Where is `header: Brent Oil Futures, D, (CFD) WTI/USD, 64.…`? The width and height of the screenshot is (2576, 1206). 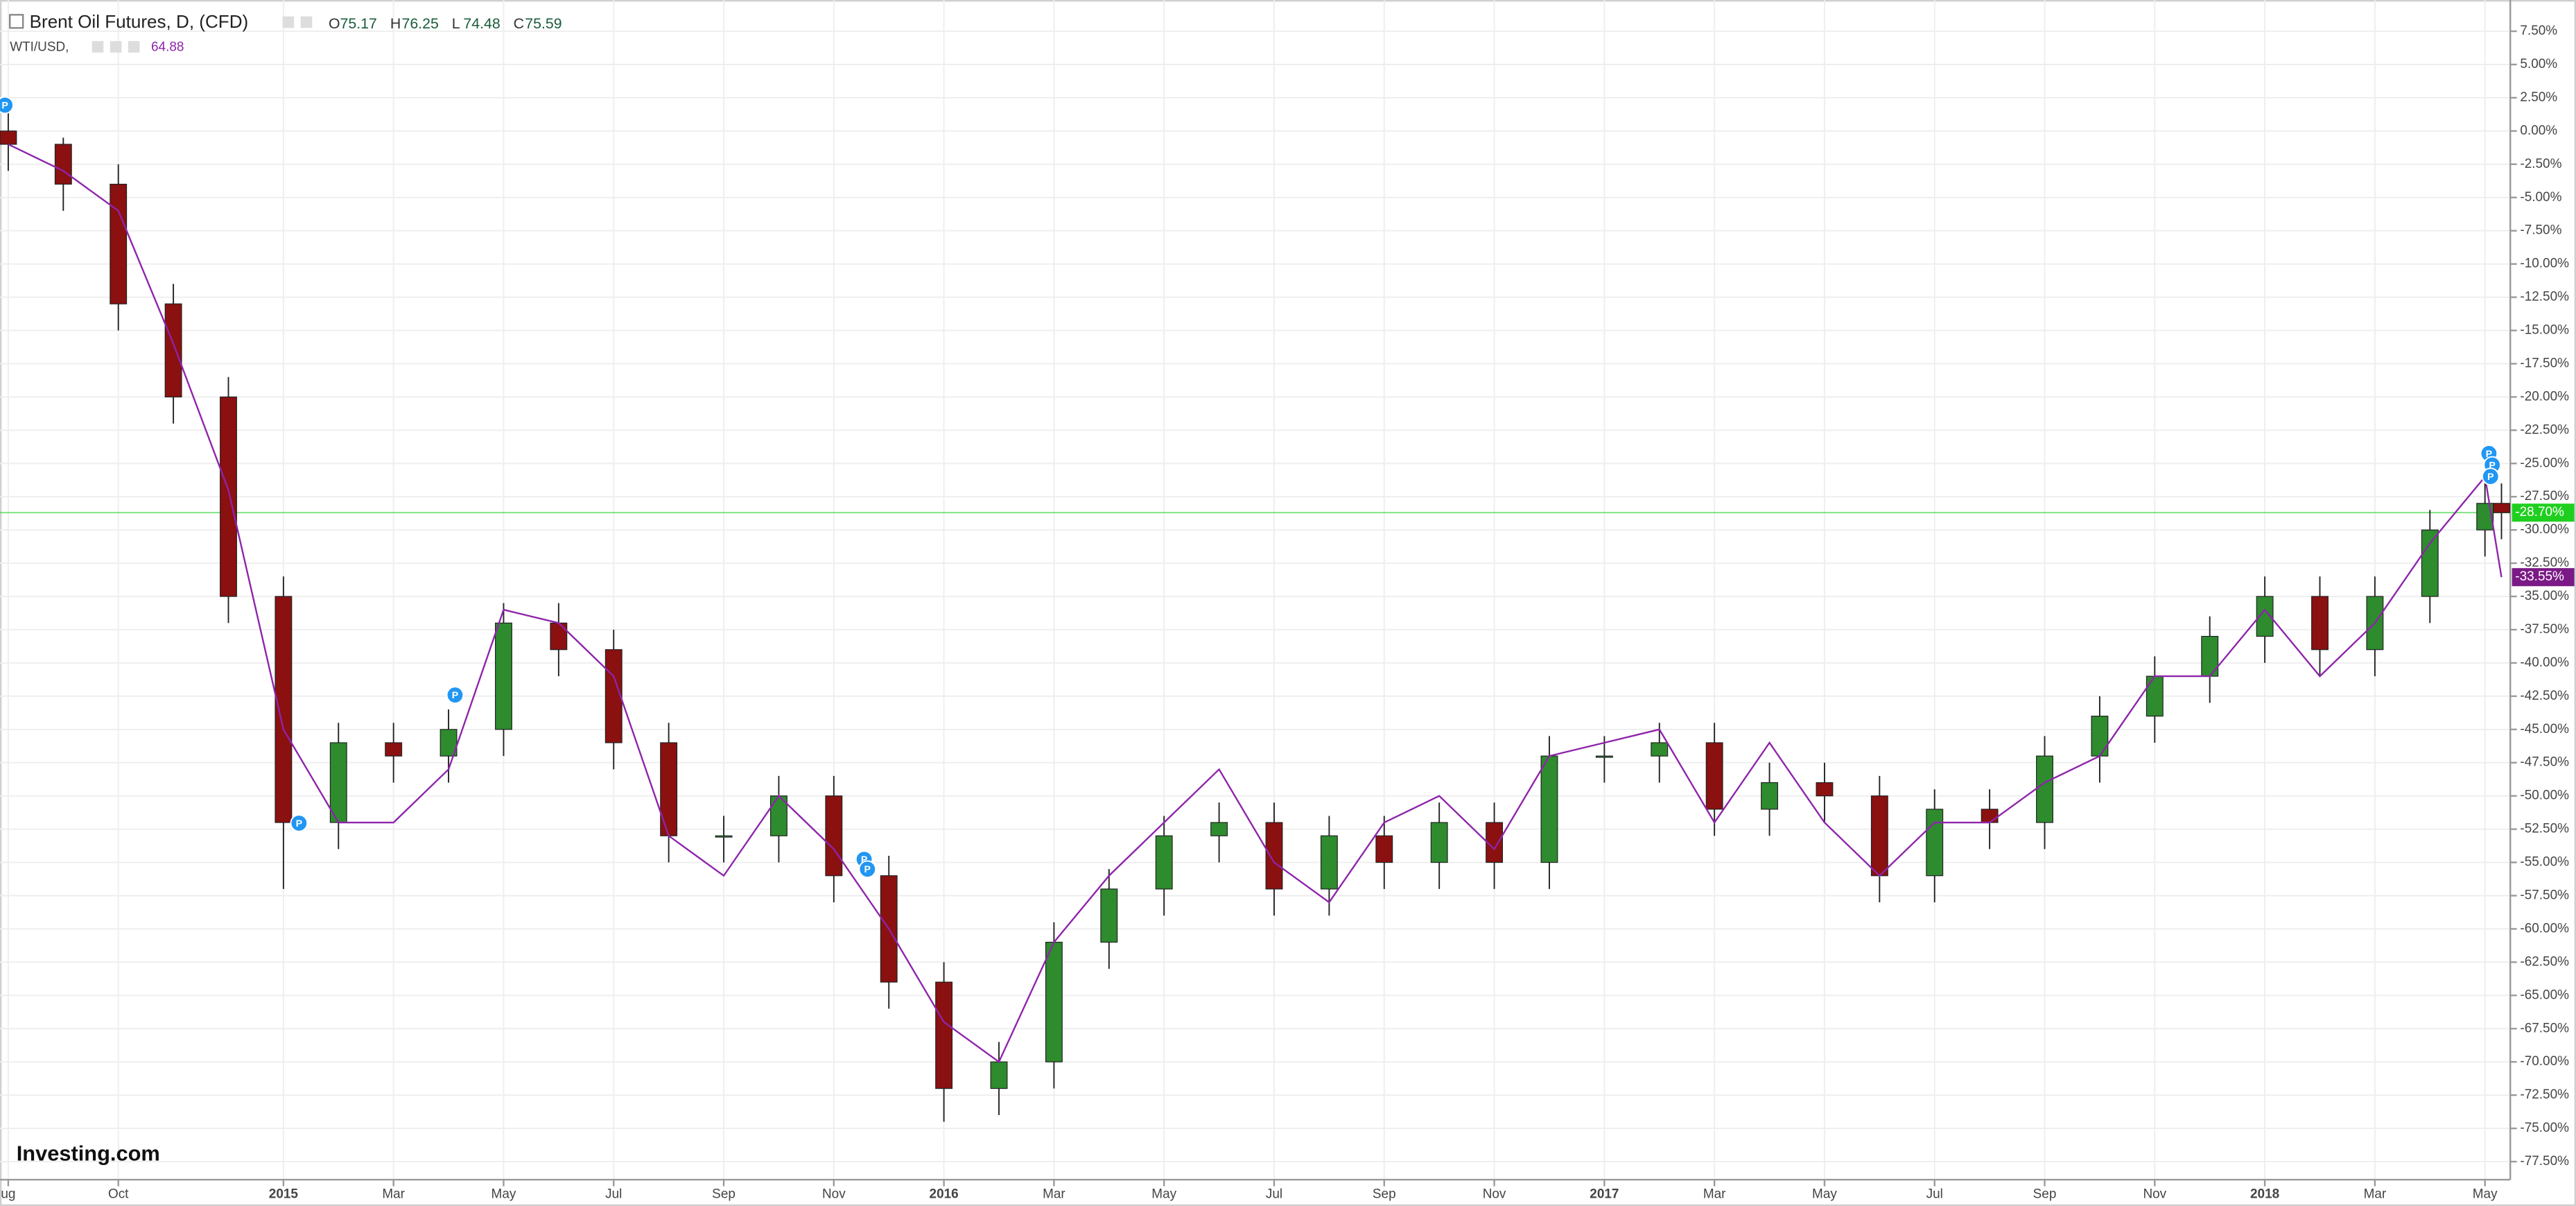 header: Brent Oil Futures, D, (CFD) WTI/USD, 64.… is located at coordinates (161, 33).